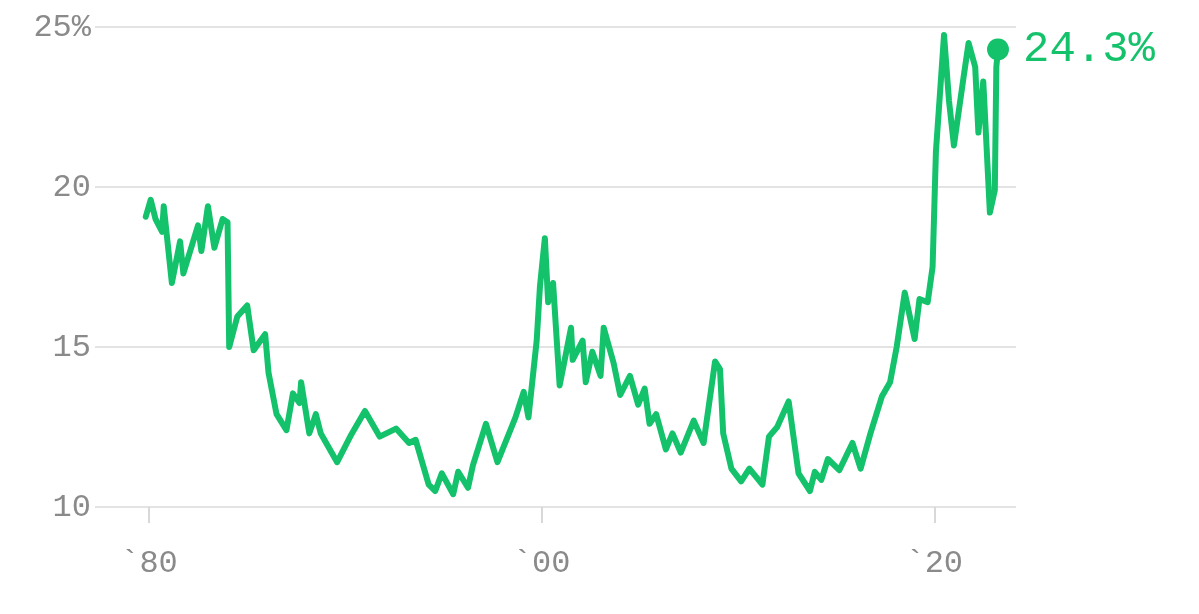  Describe the element at coordinates (62, 27) in the screenshot. I see `y-tick-label: 25%` at that location.